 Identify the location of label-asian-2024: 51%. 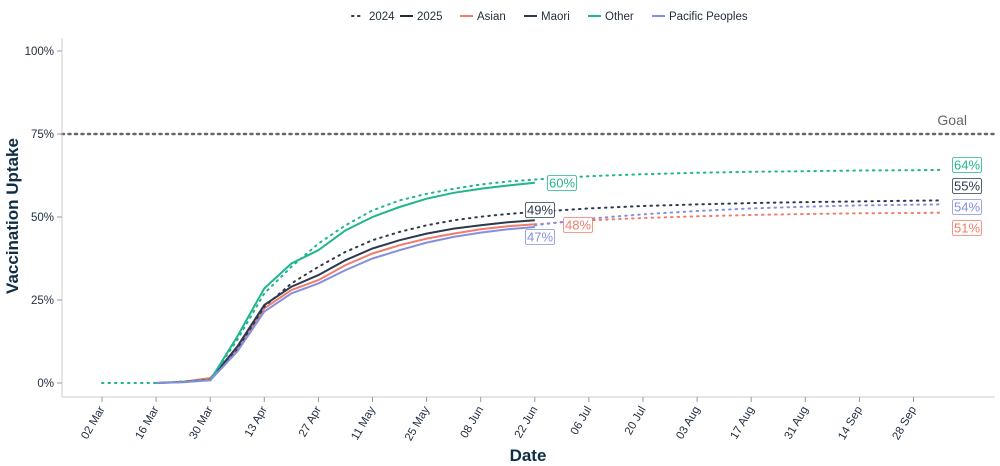
(967, 228).